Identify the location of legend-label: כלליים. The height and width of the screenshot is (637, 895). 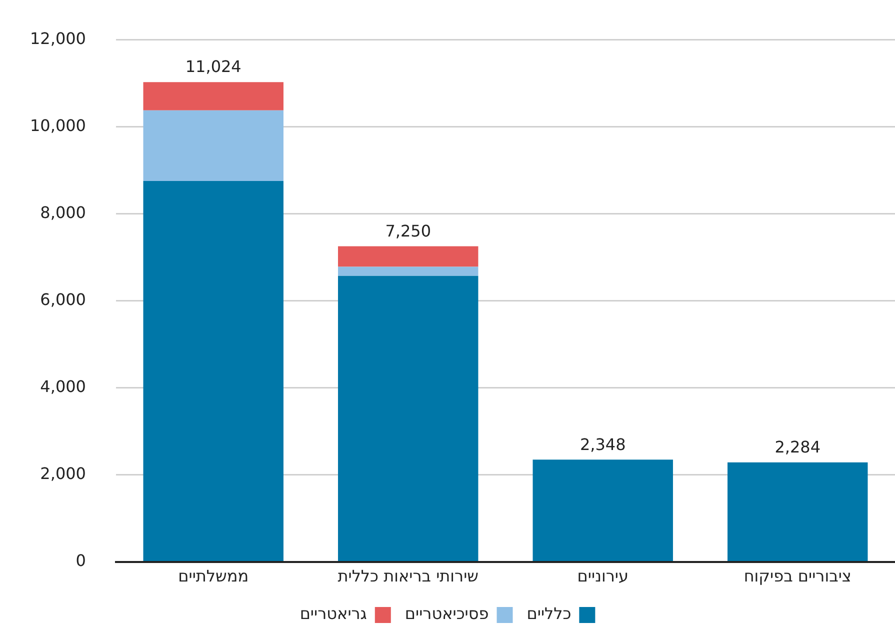
(549, 614).